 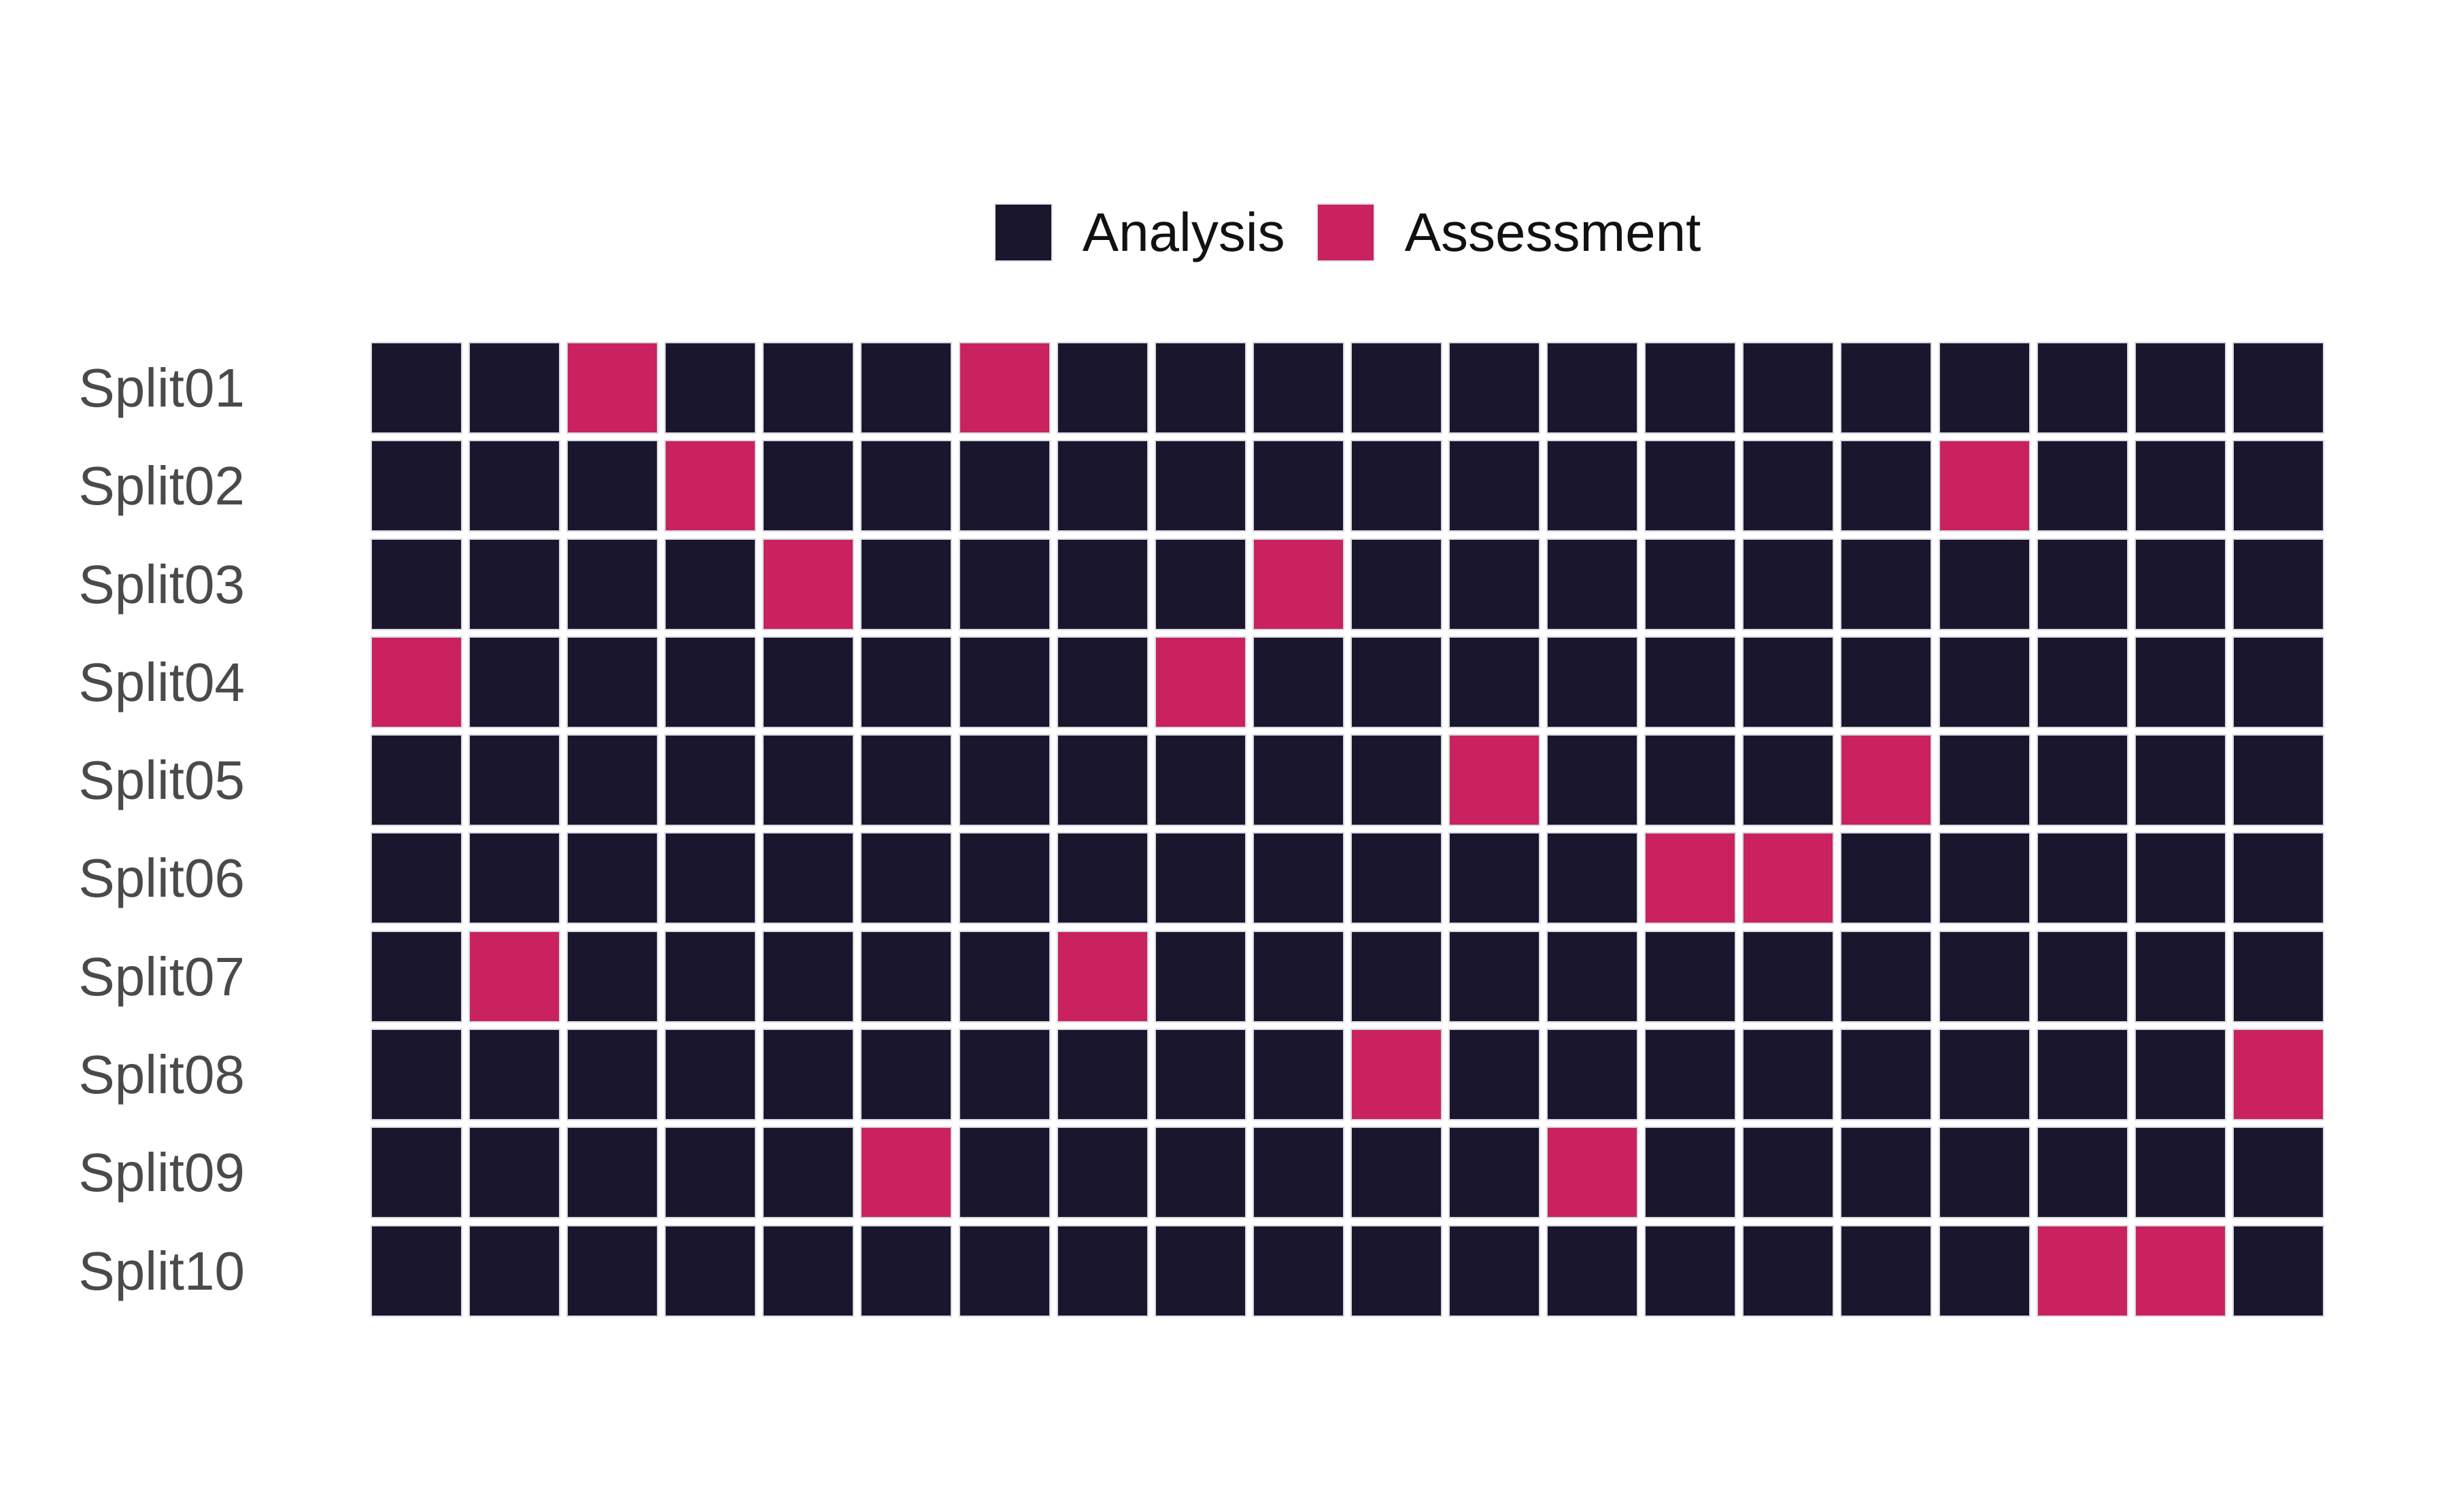 I want to click on row-label: Split01, so click(x=162, y=388).